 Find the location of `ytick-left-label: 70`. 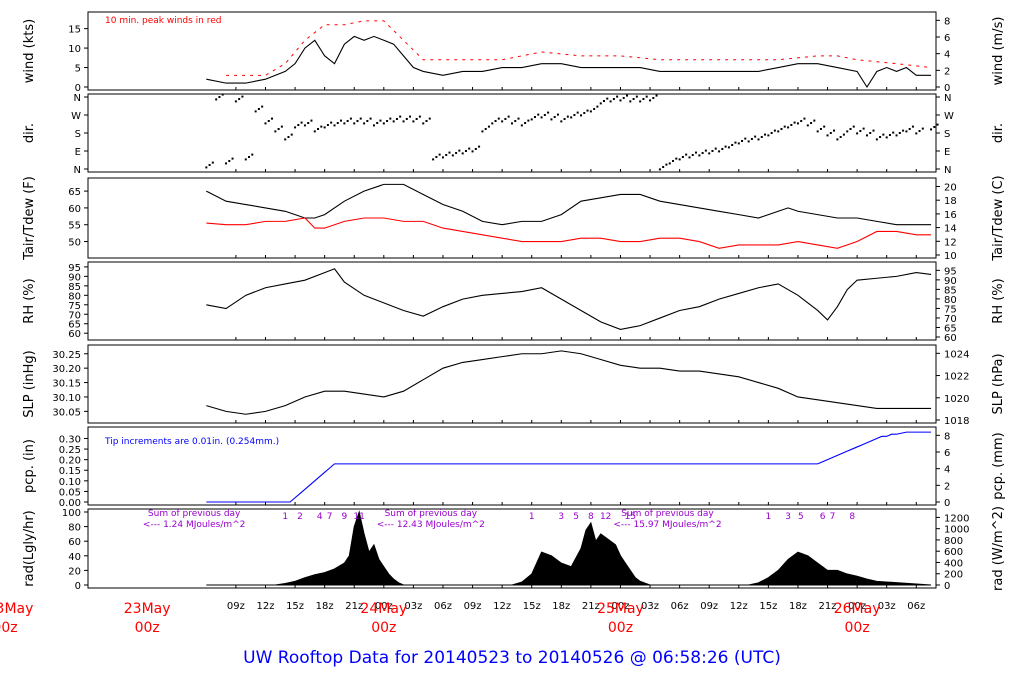

ytick-left-label: 70 is located at coordinates (74, 315).